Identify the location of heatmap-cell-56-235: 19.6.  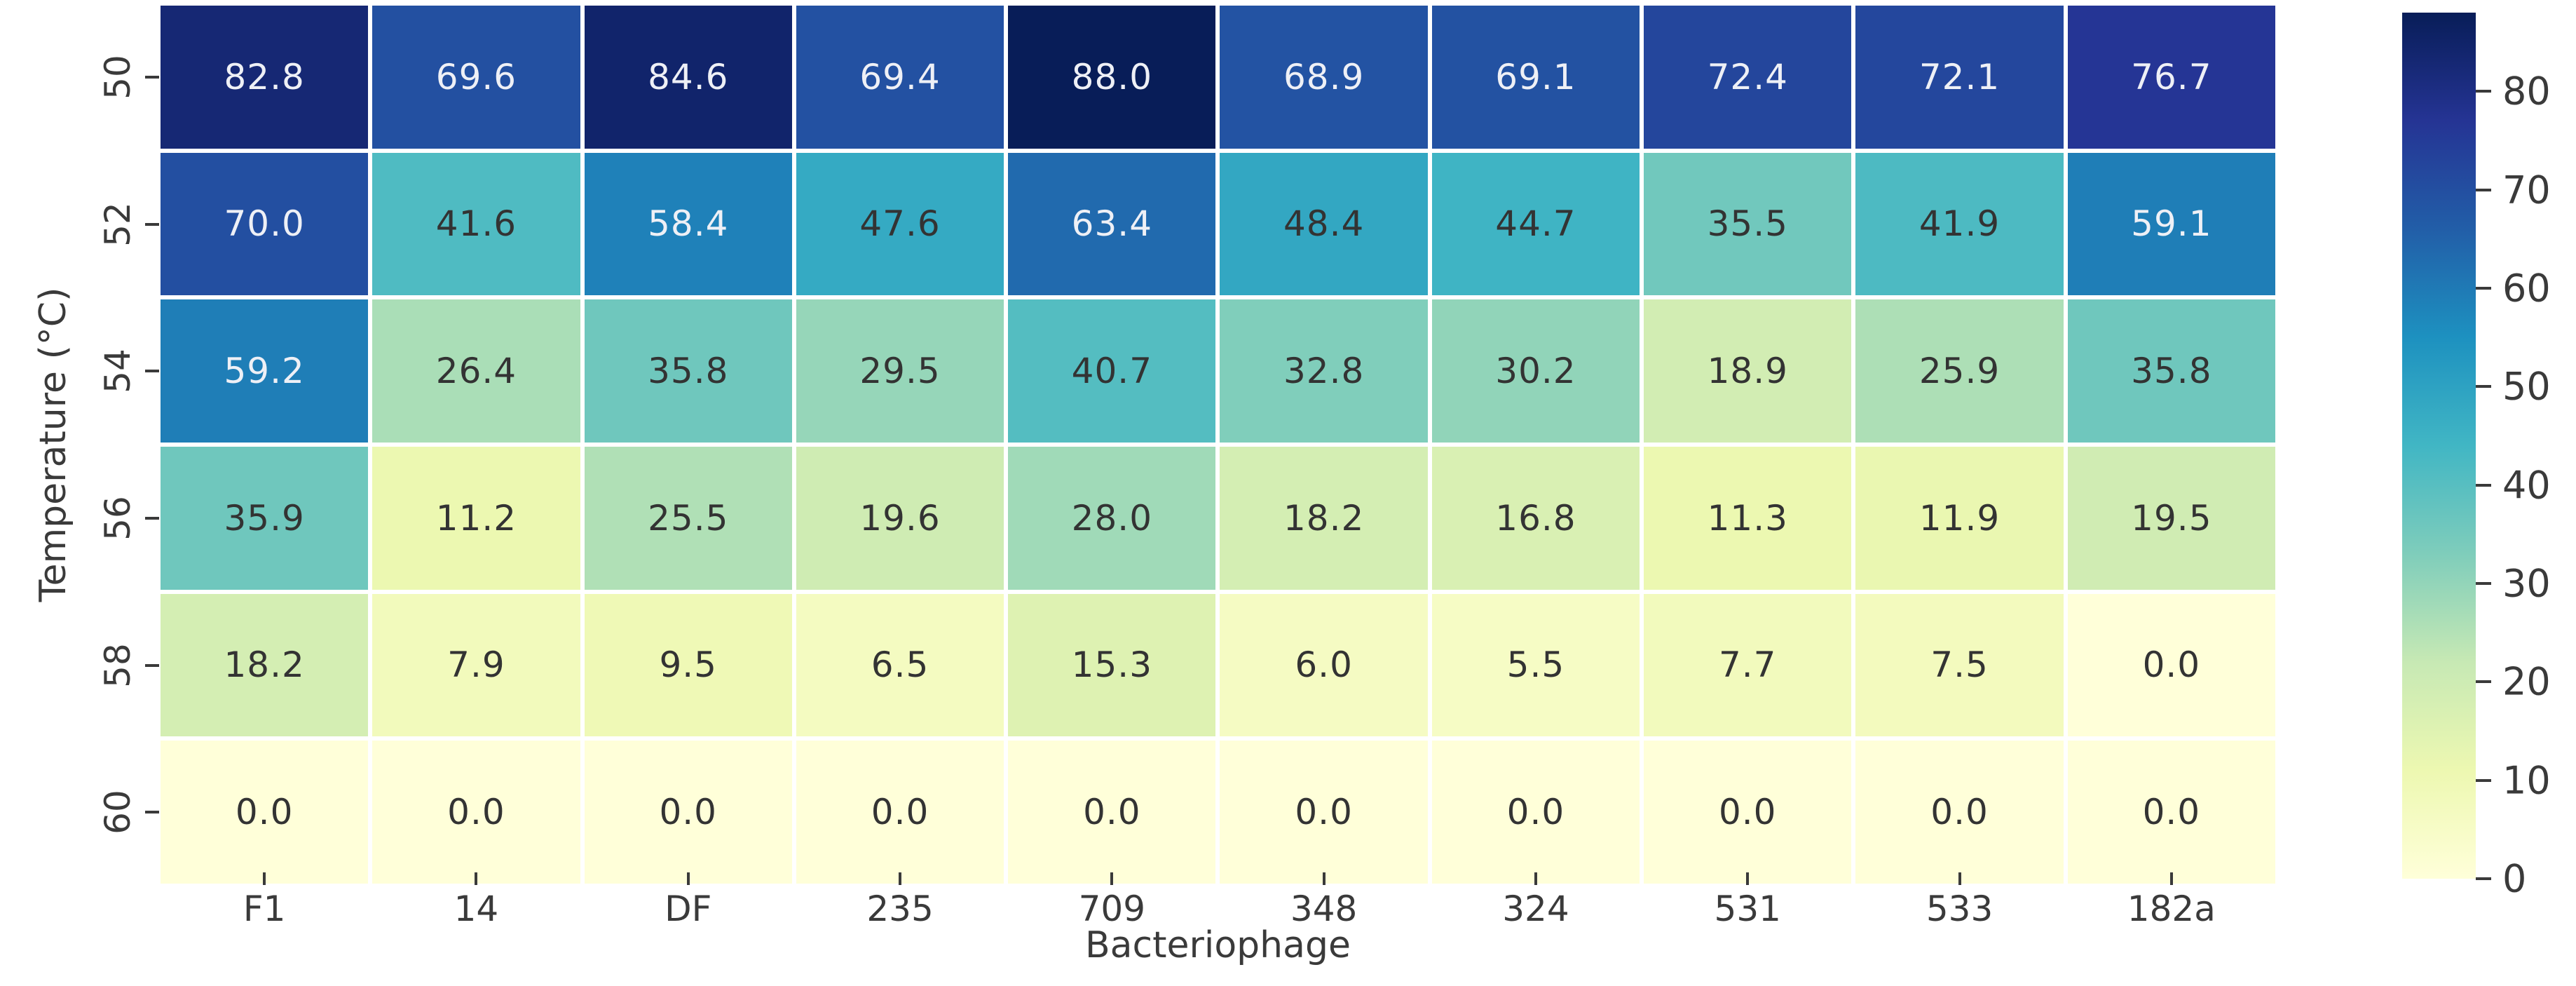
(900, 518).